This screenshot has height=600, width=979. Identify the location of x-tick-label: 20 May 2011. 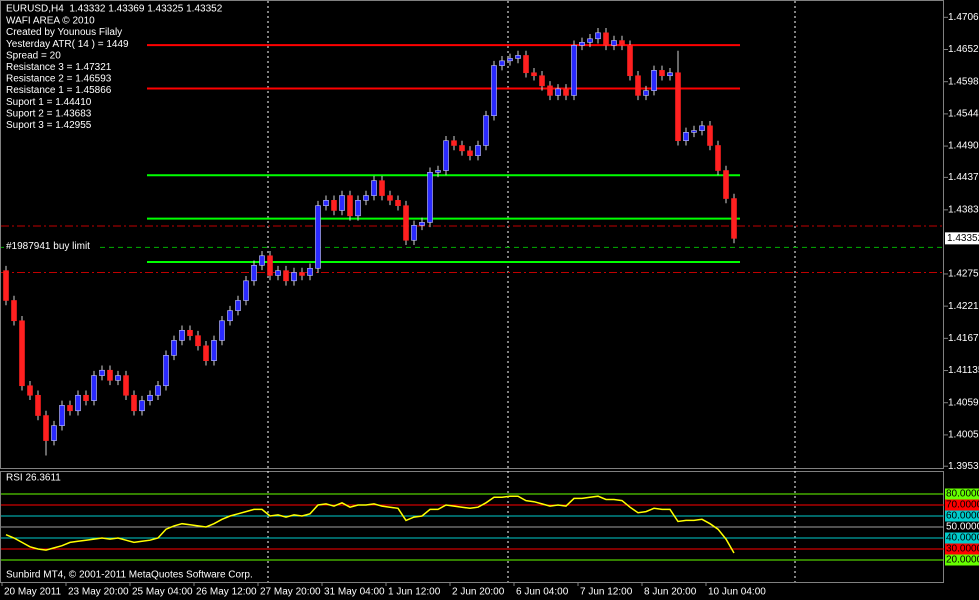
(33, 592).